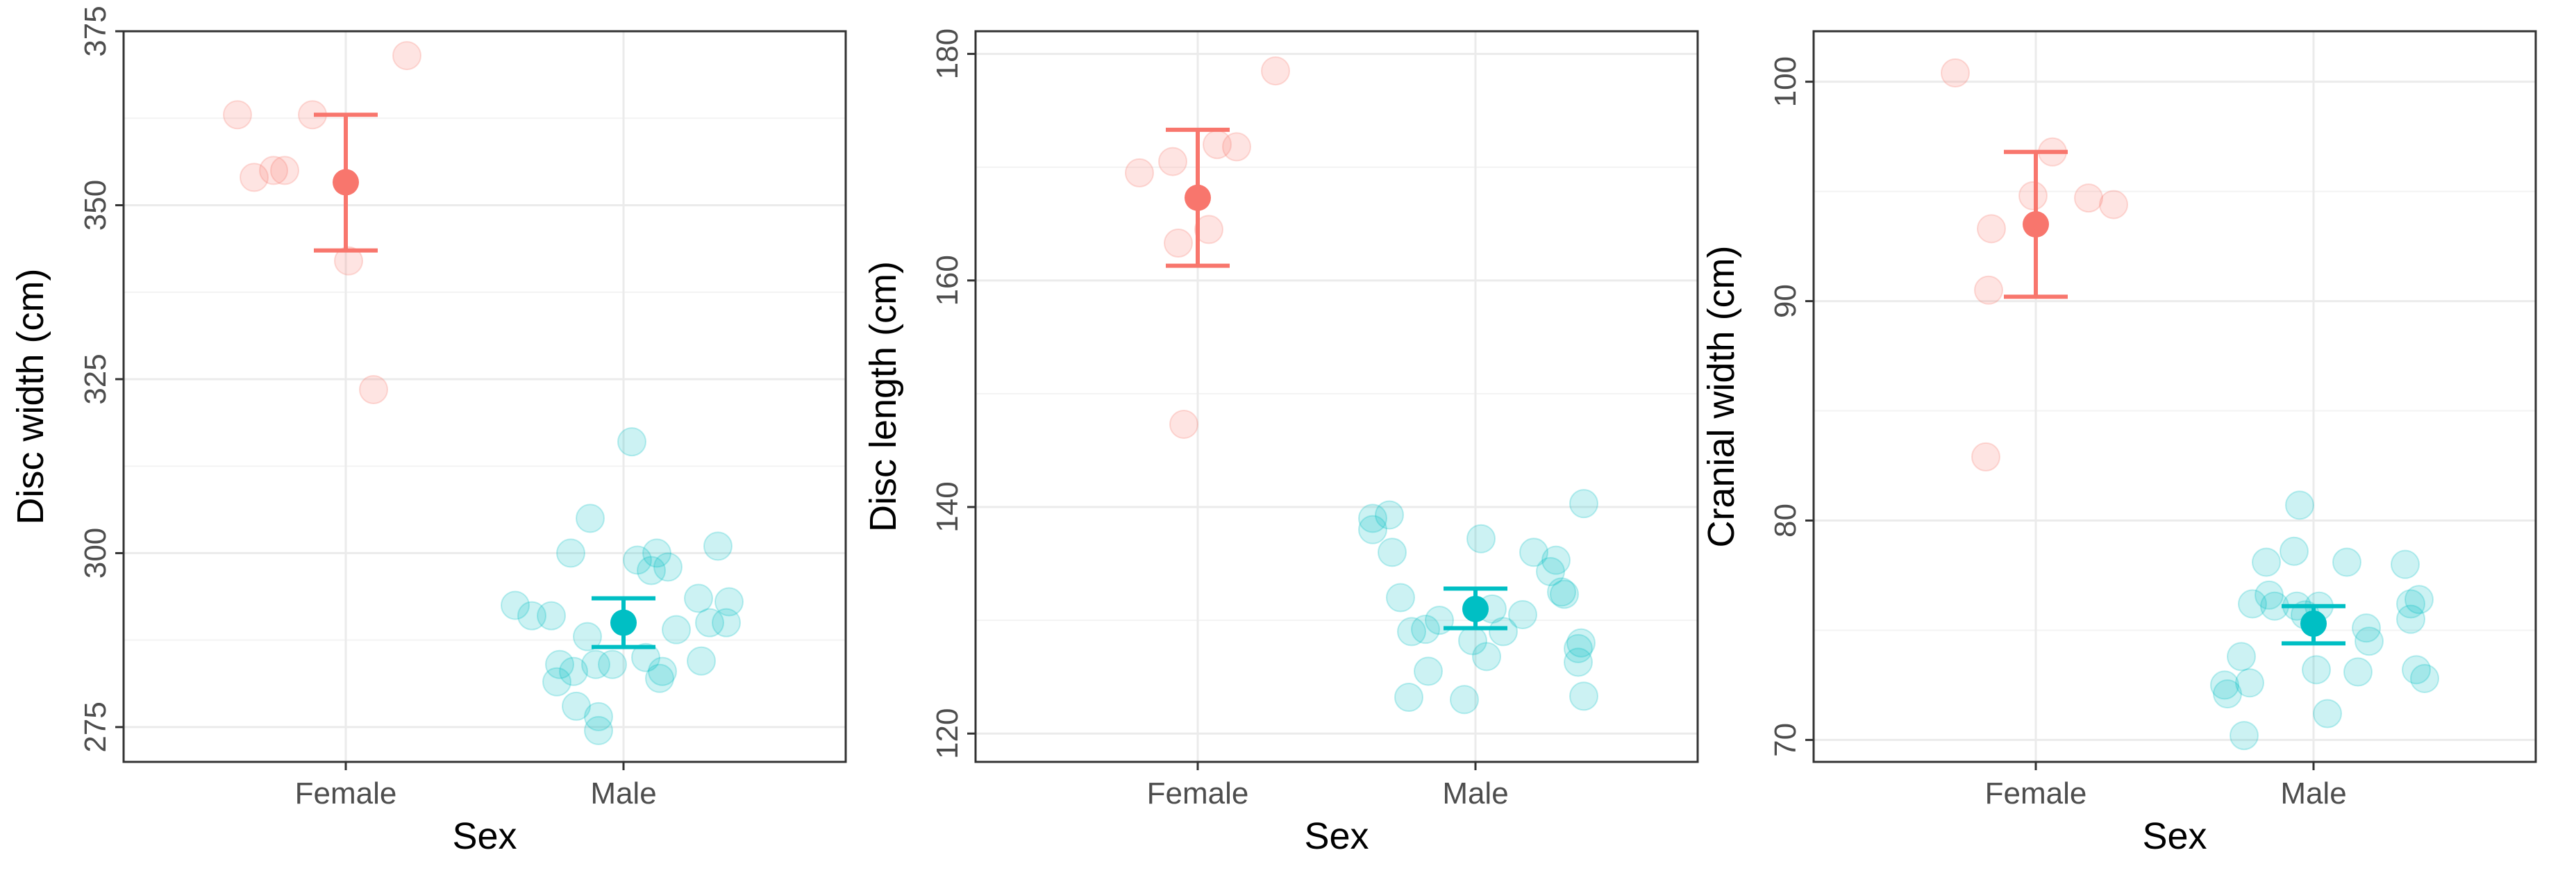  I want to click on y-tick-label: 80, so click(1785, 521).